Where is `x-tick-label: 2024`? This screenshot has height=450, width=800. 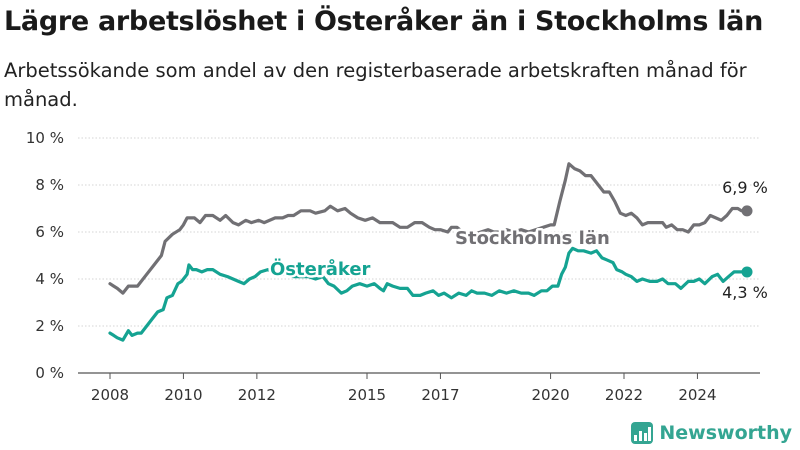 x-tick-label: 2024 is located at coordinates (697, 395).